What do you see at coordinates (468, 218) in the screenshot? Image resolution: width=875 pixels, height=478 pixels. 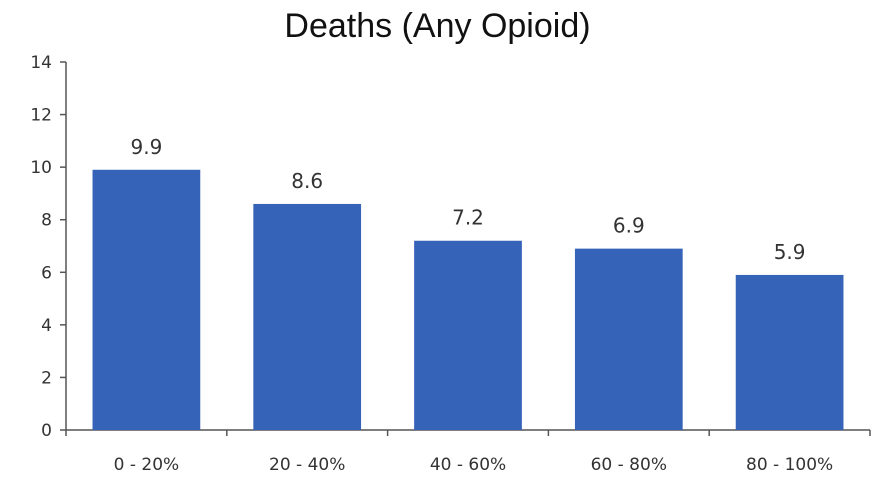 I see `data-label: 7.2` at bounding box center [468, 218].